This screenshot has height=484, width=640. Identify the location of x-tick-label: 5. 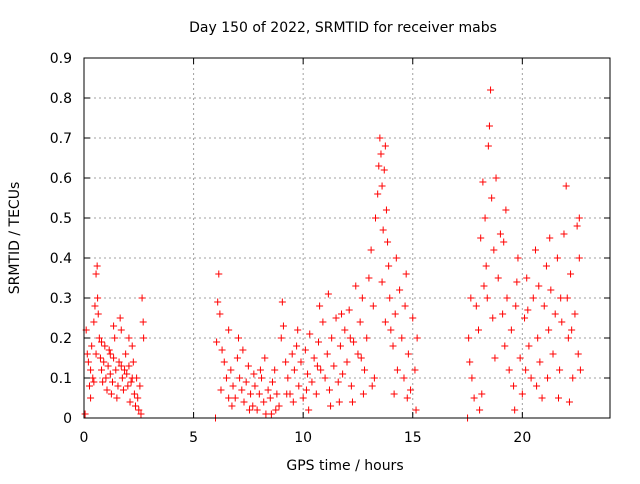
(193, 438).